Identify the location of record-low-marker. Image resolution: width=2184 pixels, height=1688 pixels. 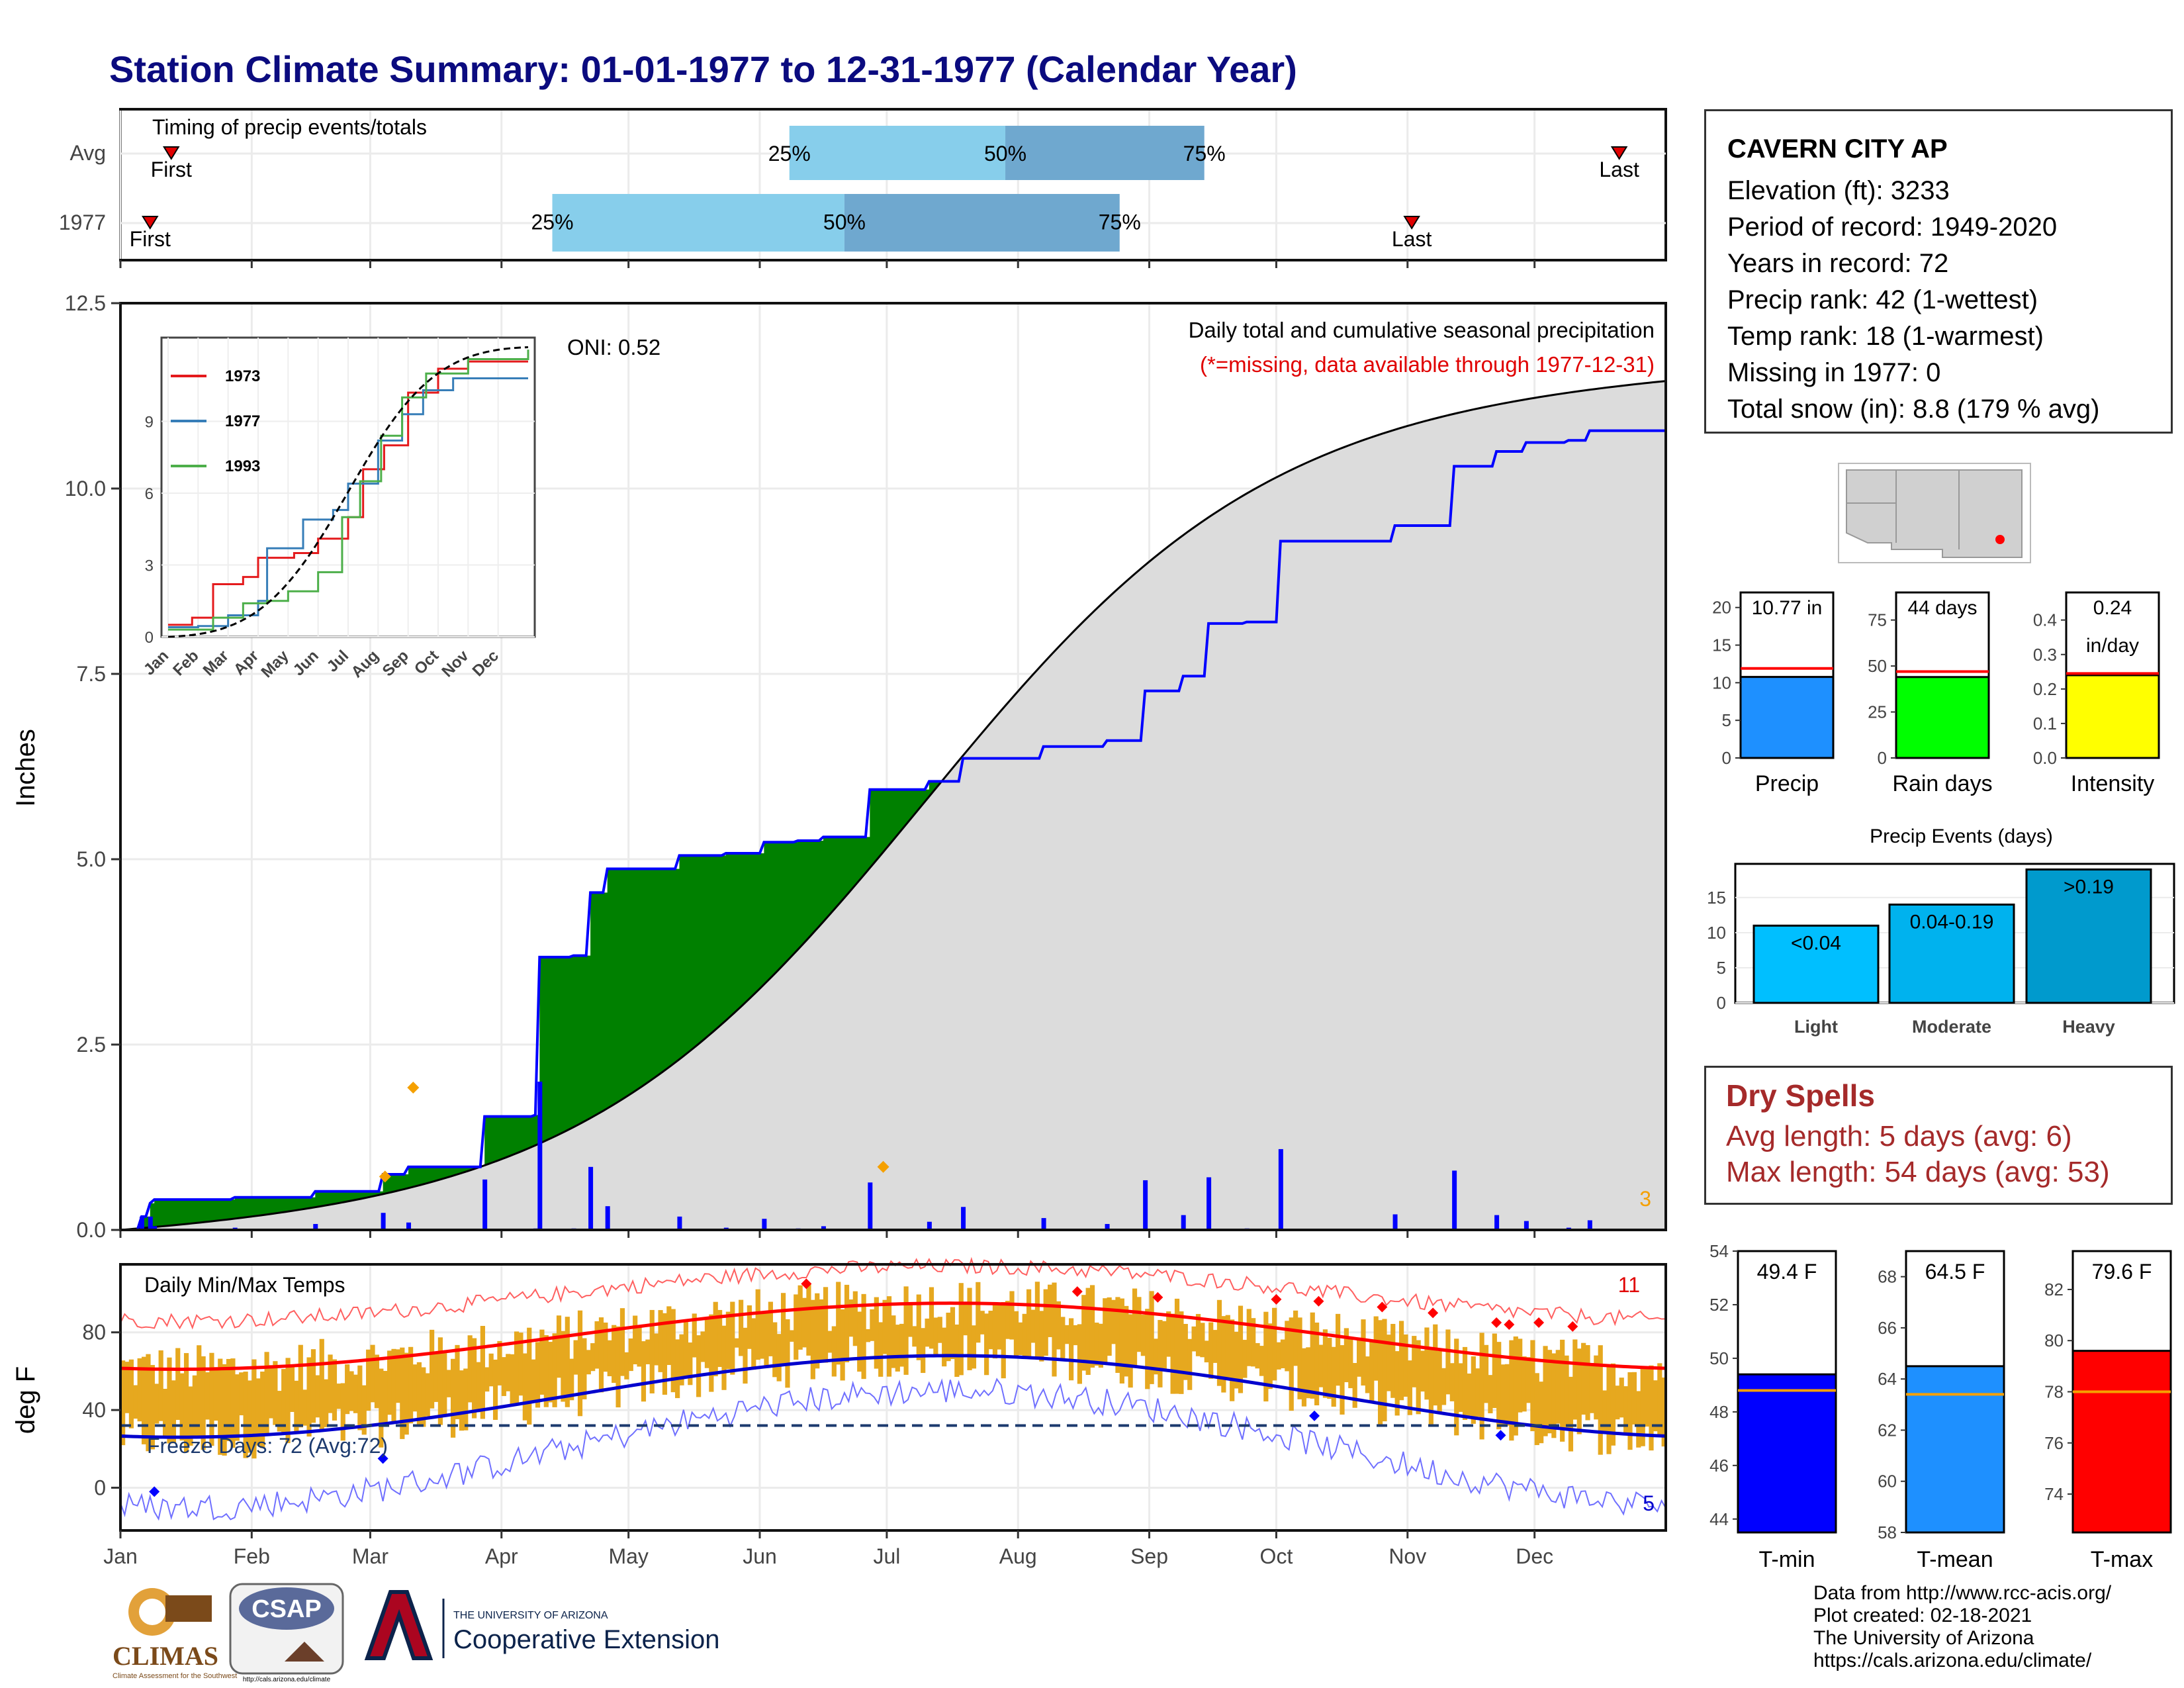
(154, 1491).